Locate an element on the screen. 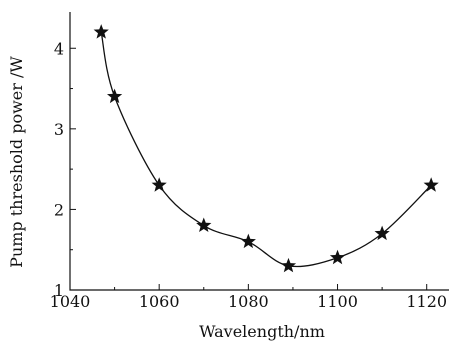  y-tick-label: 4 is located at coordinates (59, 48).